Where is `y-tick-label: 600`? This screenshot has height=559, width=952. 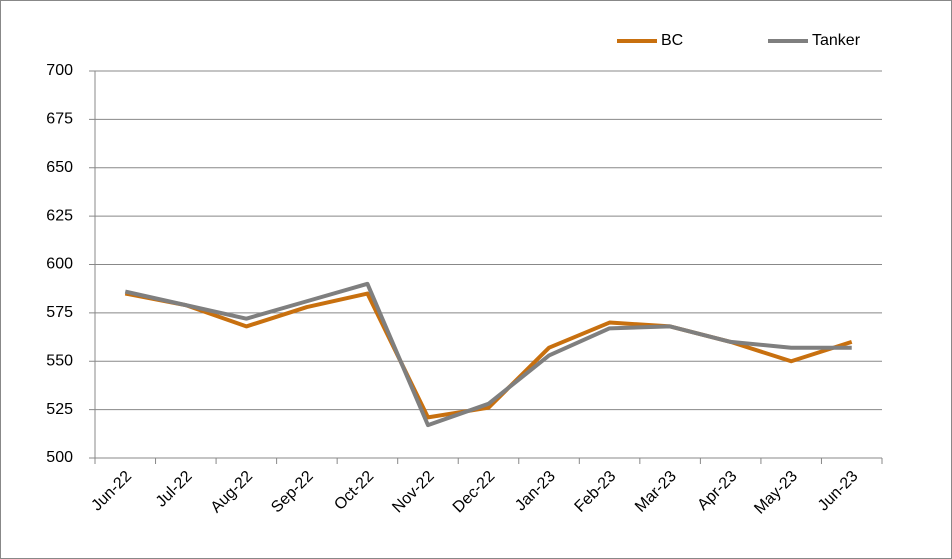
y-tick-label: 600 is located at coordinates (59, 264).